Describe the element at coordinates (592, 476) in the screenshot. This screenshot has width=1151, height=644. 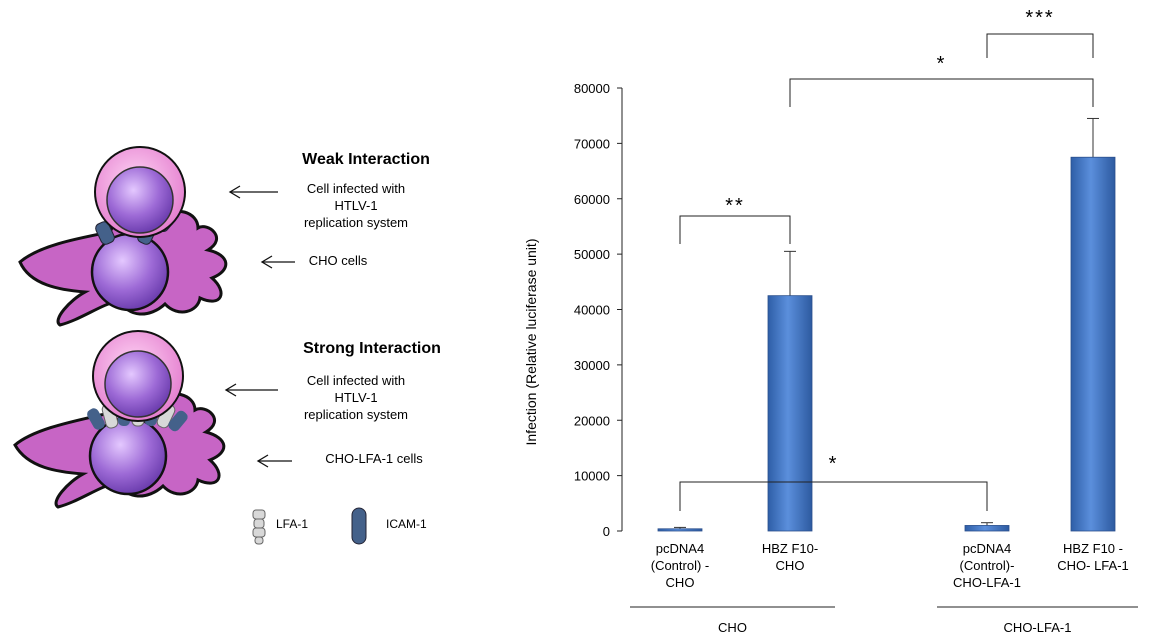
I see `y-tick-label: 10000` at that location.